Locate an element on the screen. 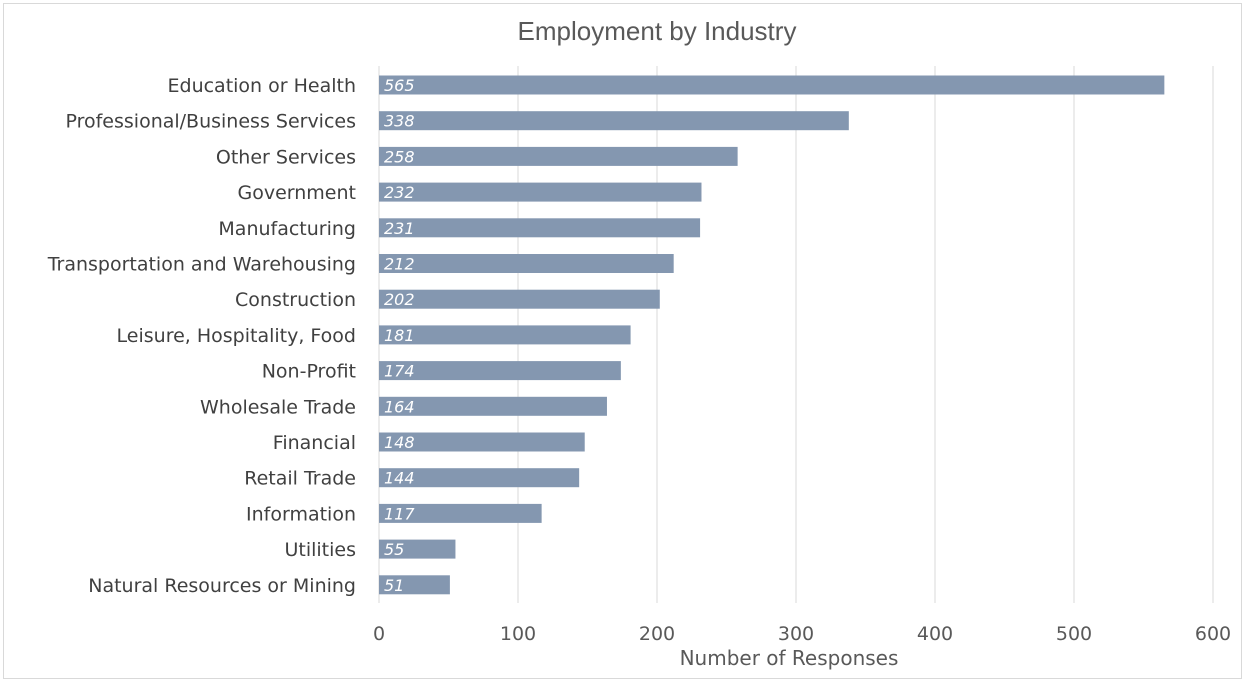  category-label: Financial is located at coordinates (314, 443).